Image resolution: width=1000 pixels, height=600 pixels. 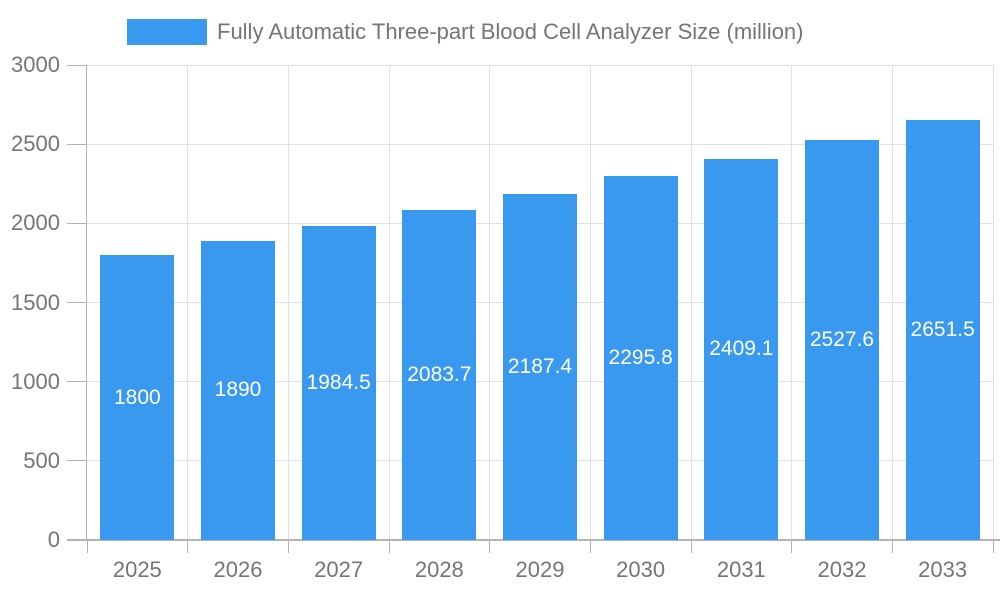 I want to click on x-axis-tick-label: 2033, so click(x=943, y=569).